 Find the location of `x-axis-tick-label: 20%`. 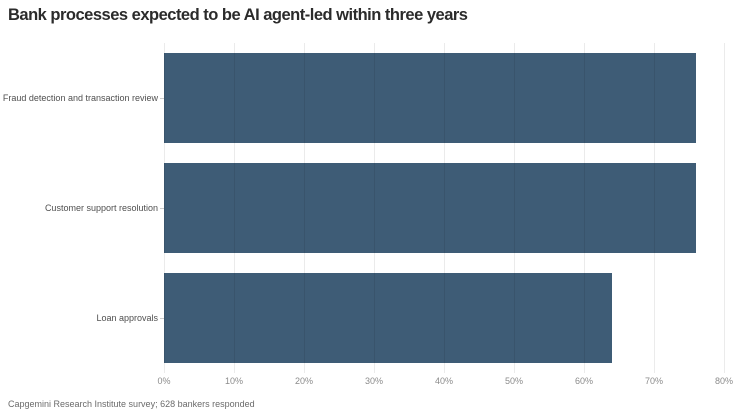

x-axis-tick-label: 20% is located at coordinates (304, 381).